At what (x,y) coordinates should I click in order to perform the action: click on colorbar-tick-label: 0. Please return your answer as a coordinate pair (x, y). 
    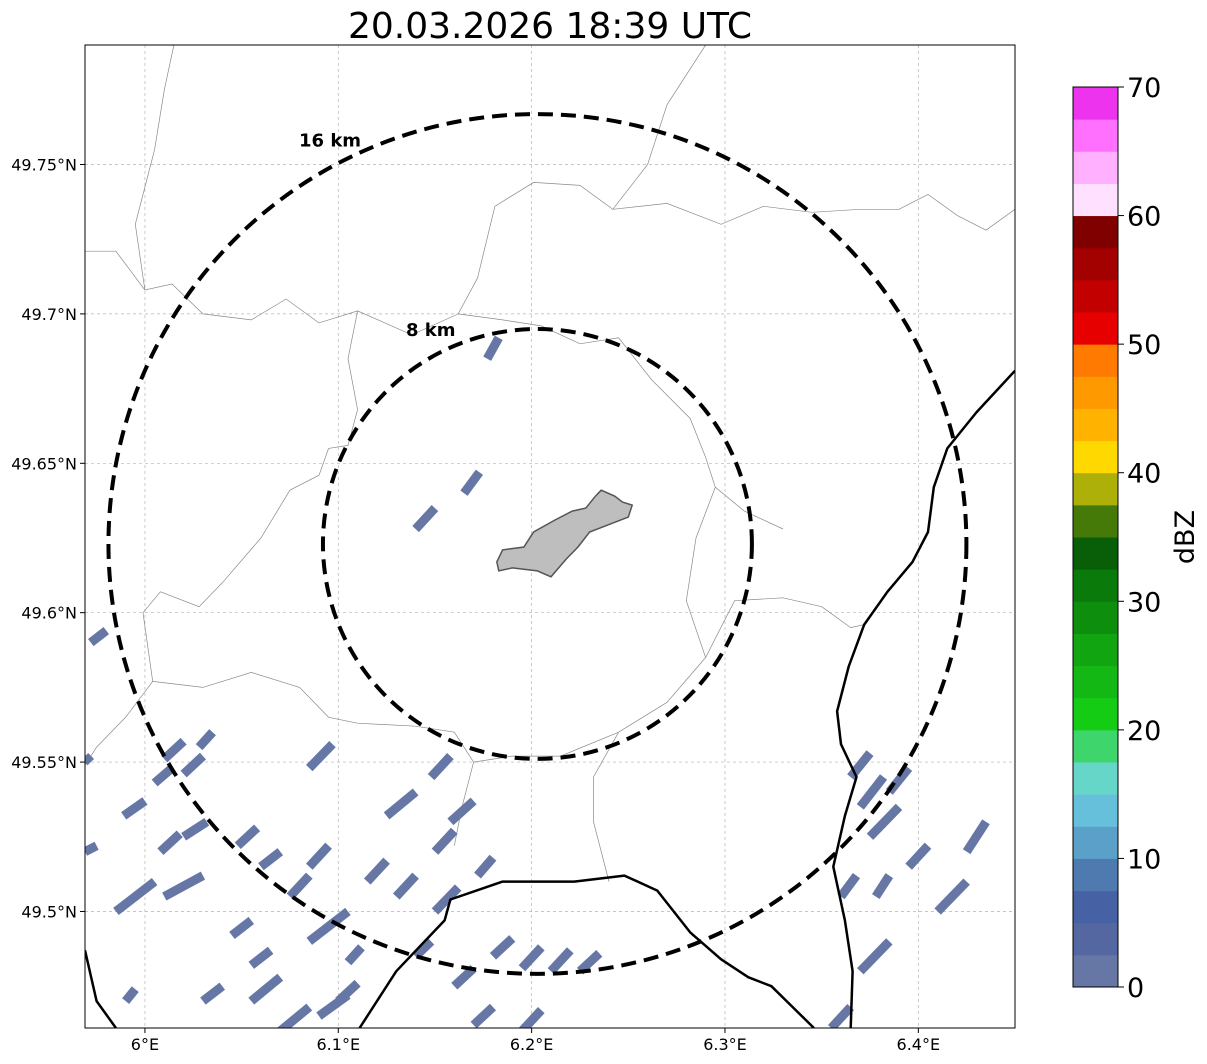
    Looking at the image, I should click on (1135, 988).